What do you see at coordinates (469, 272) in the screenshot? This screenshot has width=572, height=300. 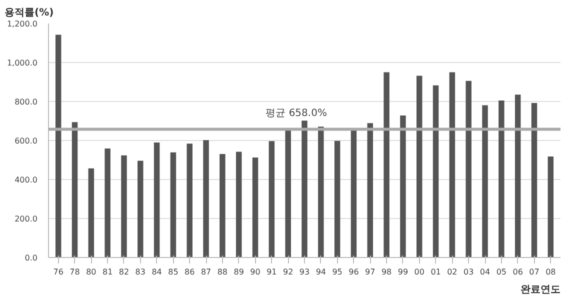 I see `x-tick-label: 03` at bounding box center [469, 272].